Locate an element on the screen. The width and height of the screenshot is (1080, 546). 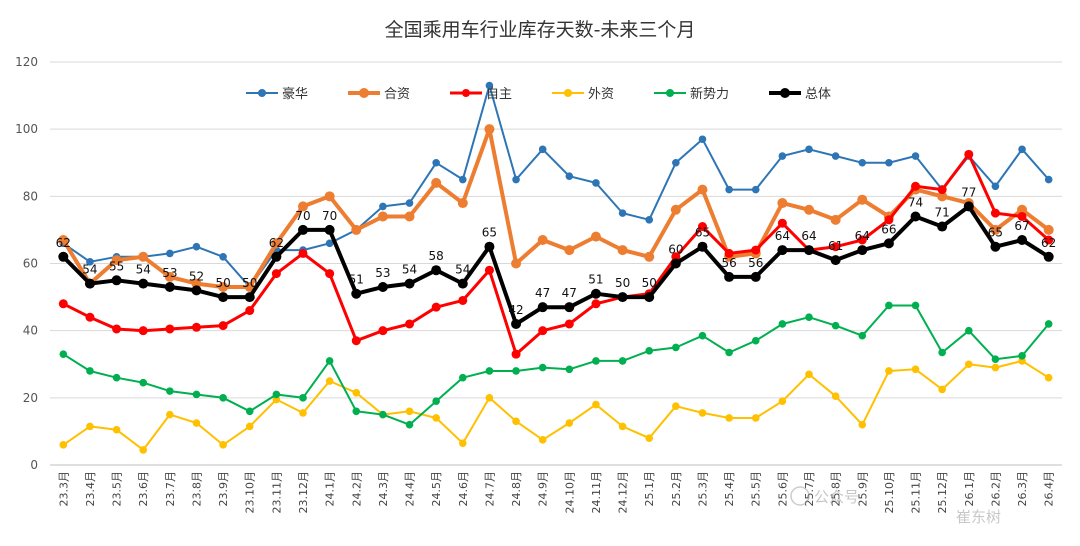
y-tick-label: 120 is located at coordinates (26, 62).